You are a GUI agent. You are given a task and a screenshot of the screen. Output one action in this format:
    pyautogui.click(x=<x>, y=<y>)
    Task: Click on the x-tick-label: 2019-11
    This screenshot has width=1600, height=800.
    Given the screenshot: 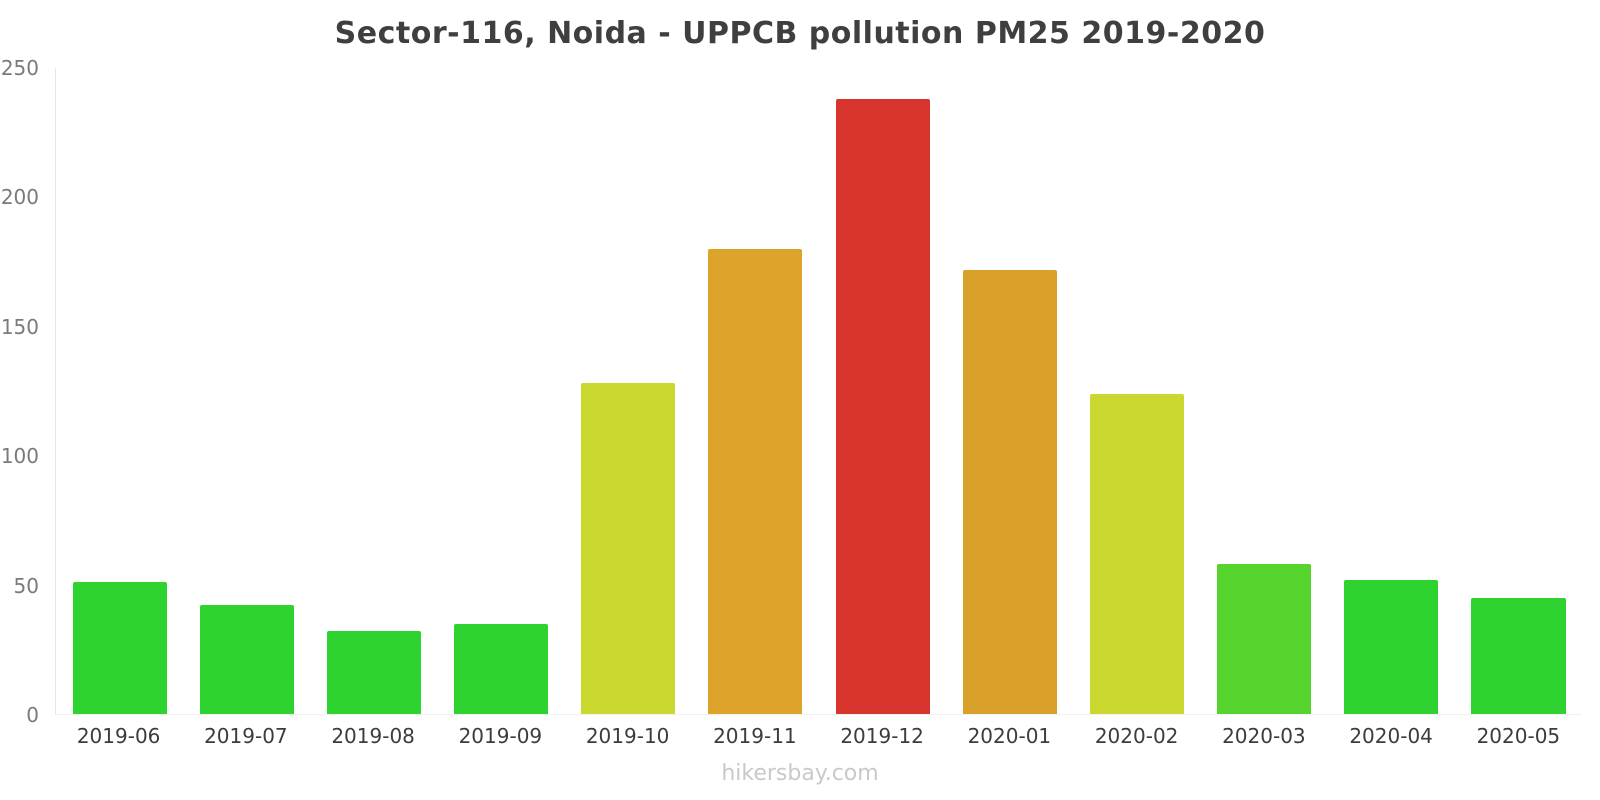 What is the action you would take?
    pyautogui.click(x=755, y=736)
    